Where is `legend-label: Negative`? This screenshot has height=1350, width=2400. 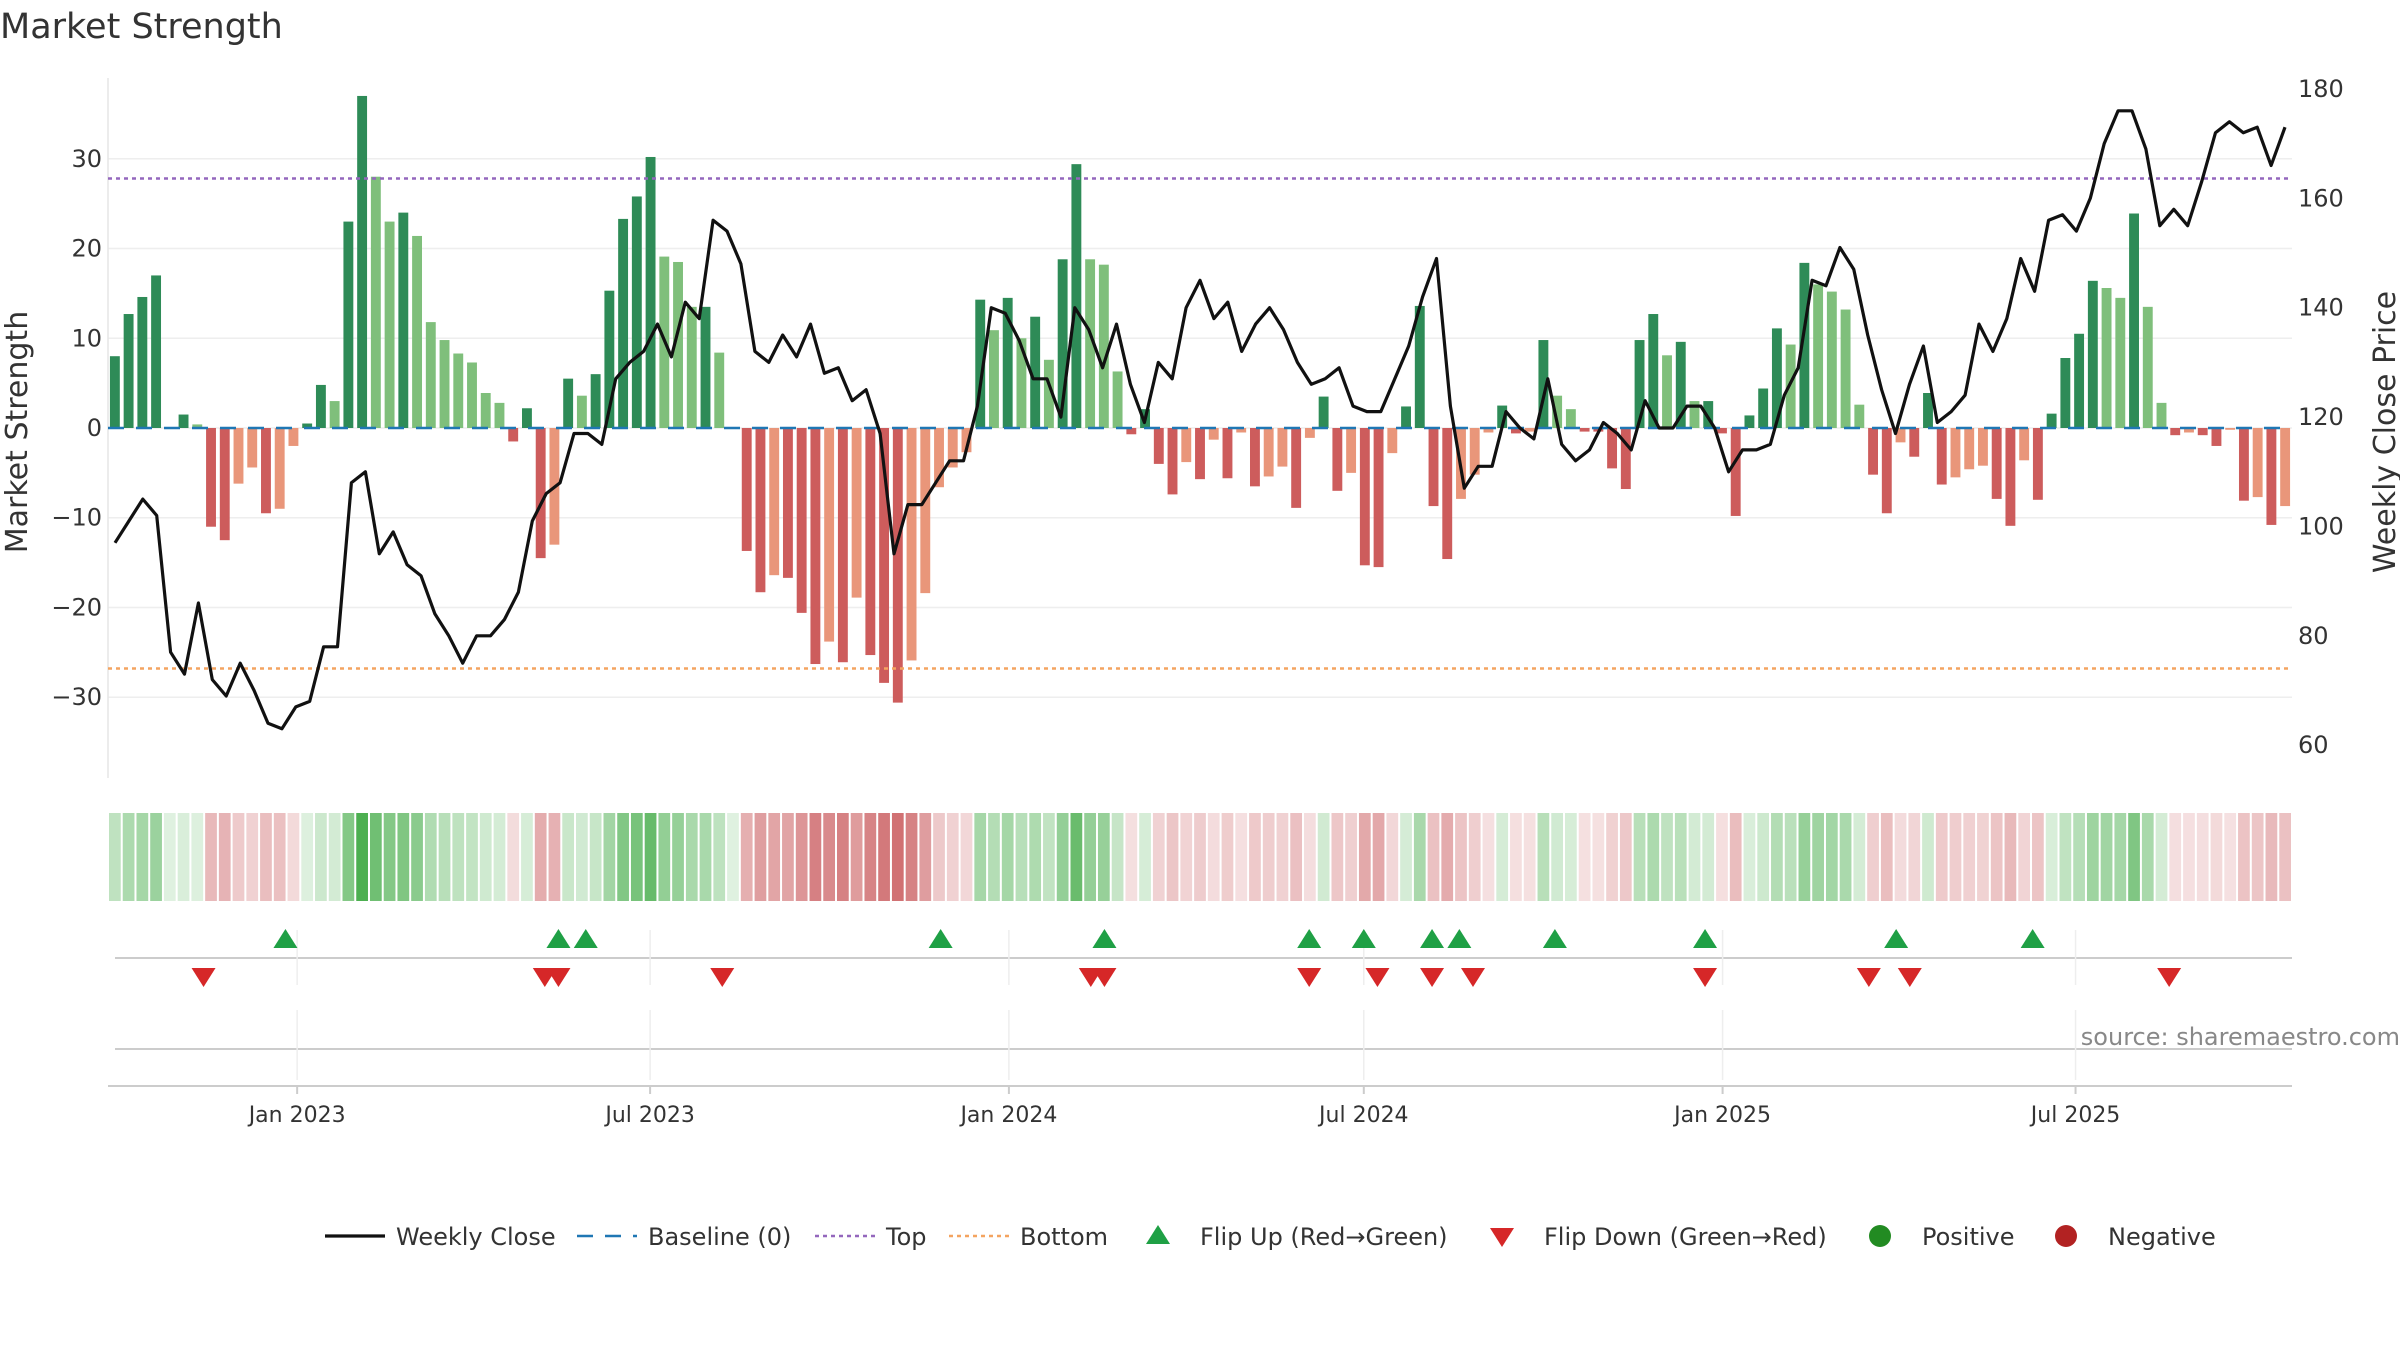 legend-label: Negative is located at coordinates (2162, 1237).